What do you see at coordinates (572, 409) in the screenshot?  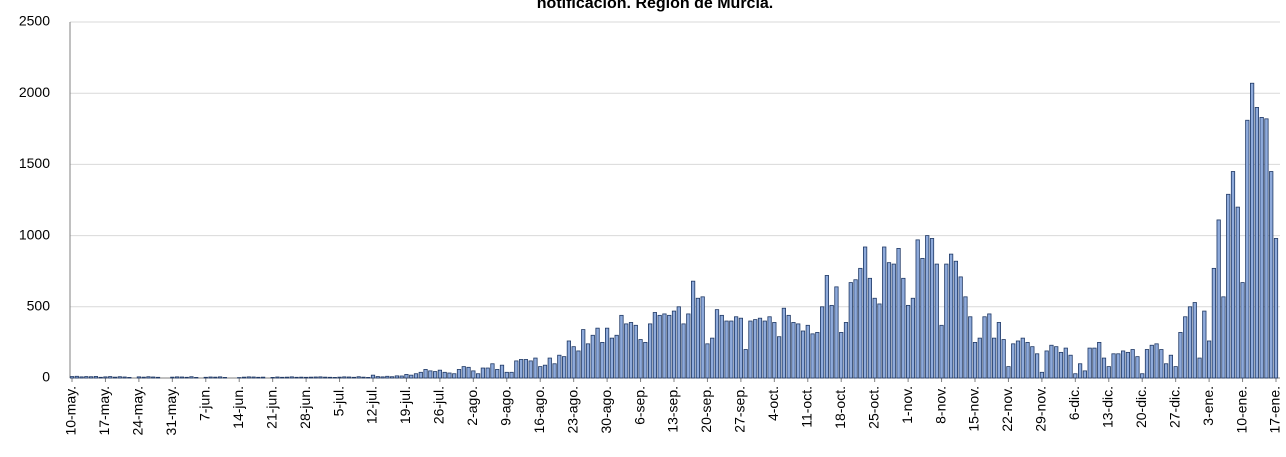 I see `x-tick-label: 23-ago.` at bounding box center [572, 409].